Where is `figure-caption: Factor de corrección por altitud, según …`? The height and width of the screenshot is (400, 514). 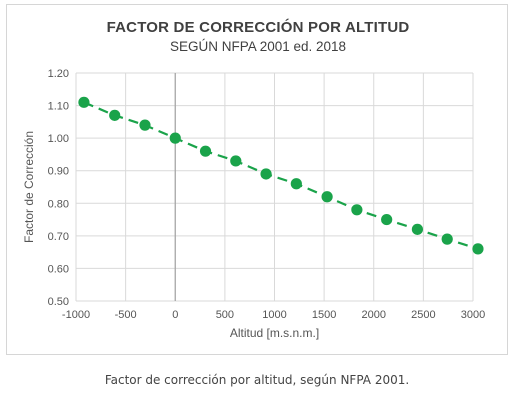 figure-caption: Factor de corrección por altitud, según … is located at coordinates (257, 380).